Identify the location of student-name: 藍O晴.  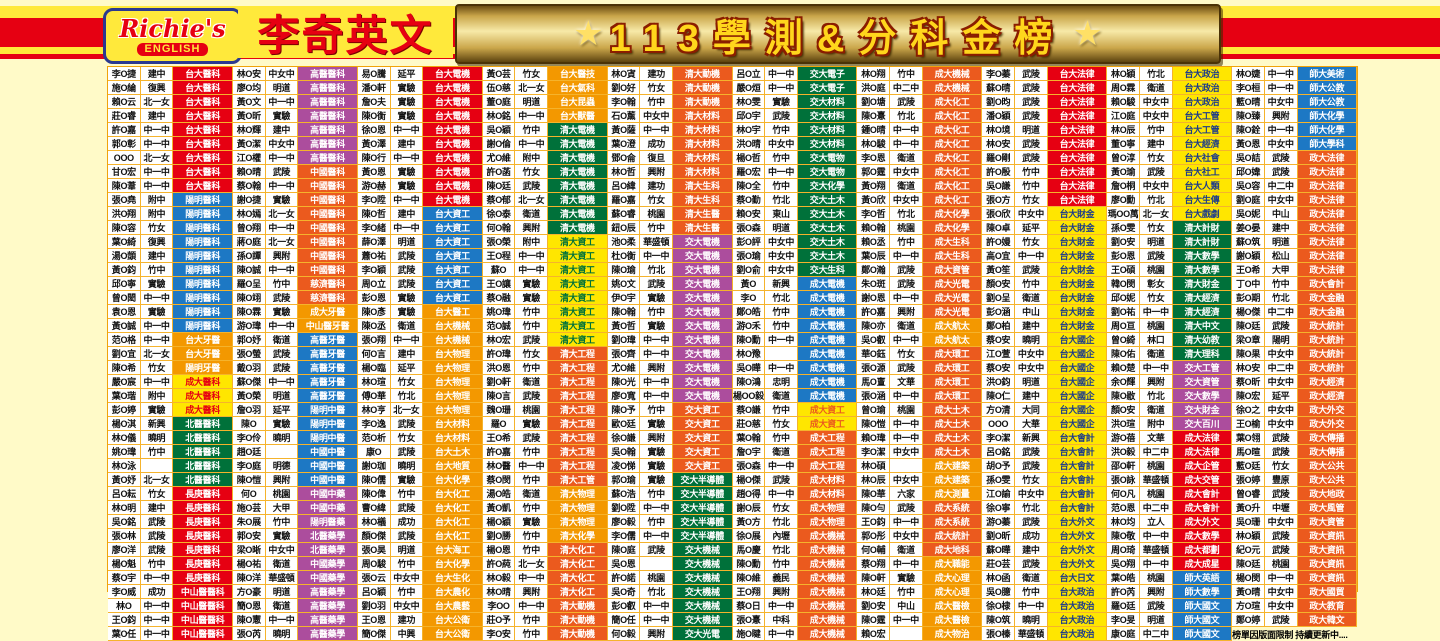
(1248, 102).